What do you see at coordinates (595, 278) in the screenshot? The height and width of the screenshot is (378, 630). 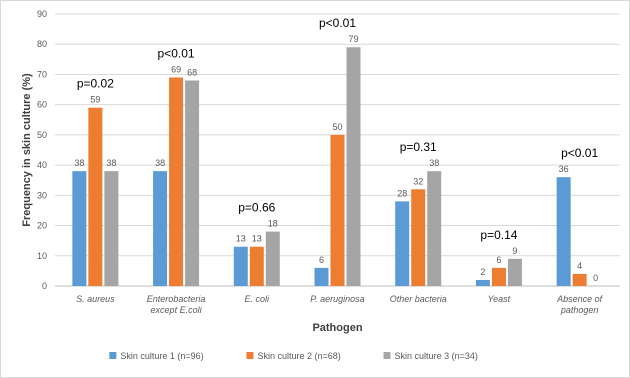 I see `data-label: 0` at bounding box center [595, 278].